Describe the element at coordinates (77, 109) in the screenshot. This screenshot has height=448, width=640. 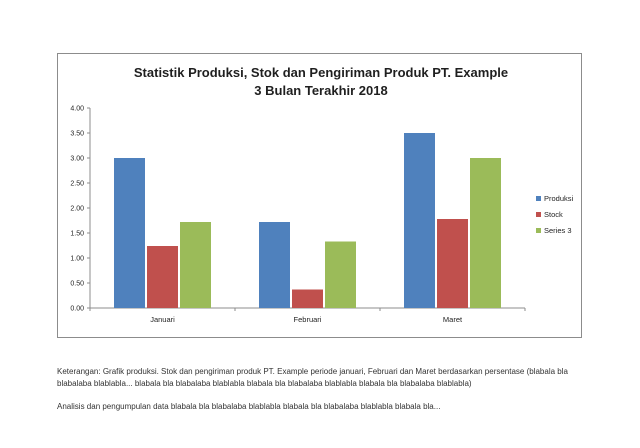
I see `y-tick-label: 4.00` at that location.